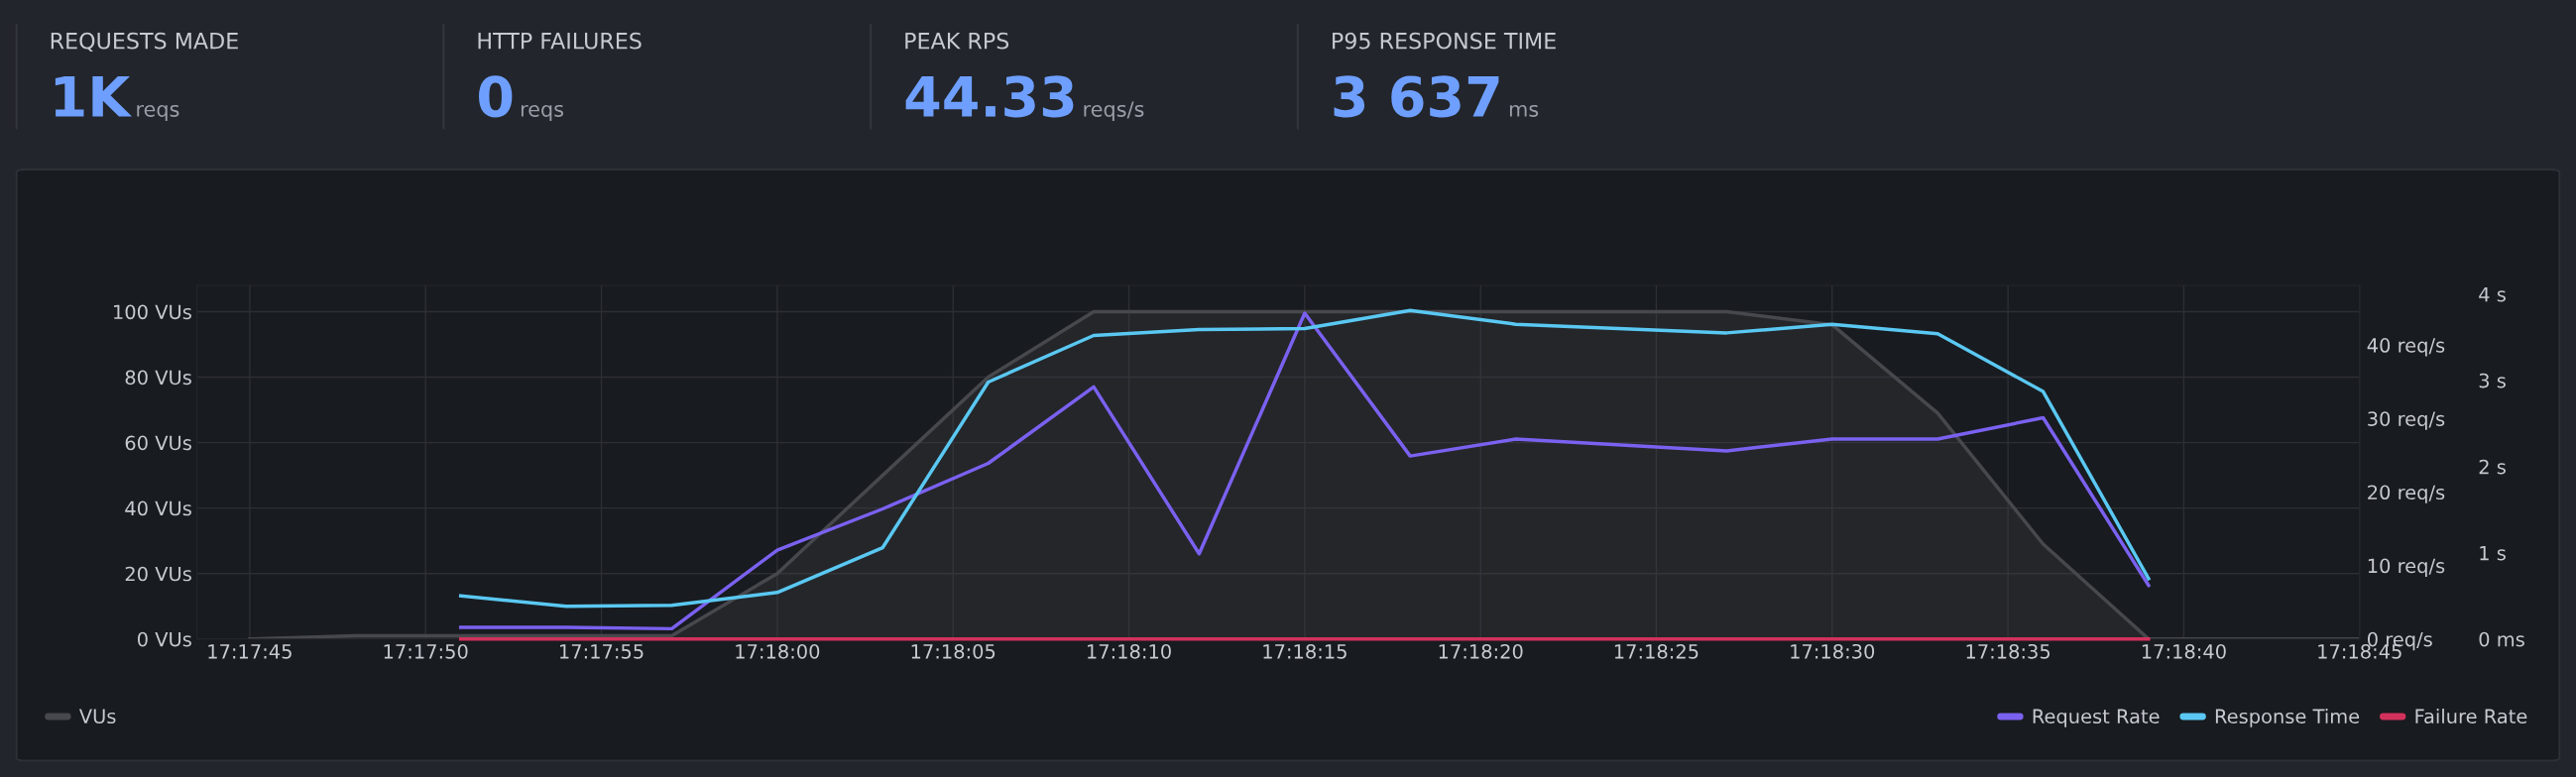 Image resolution: width=2576 pixels, height=777 pixels. I want to click on y-tick-label: 100 VUs, so click(152, 312).